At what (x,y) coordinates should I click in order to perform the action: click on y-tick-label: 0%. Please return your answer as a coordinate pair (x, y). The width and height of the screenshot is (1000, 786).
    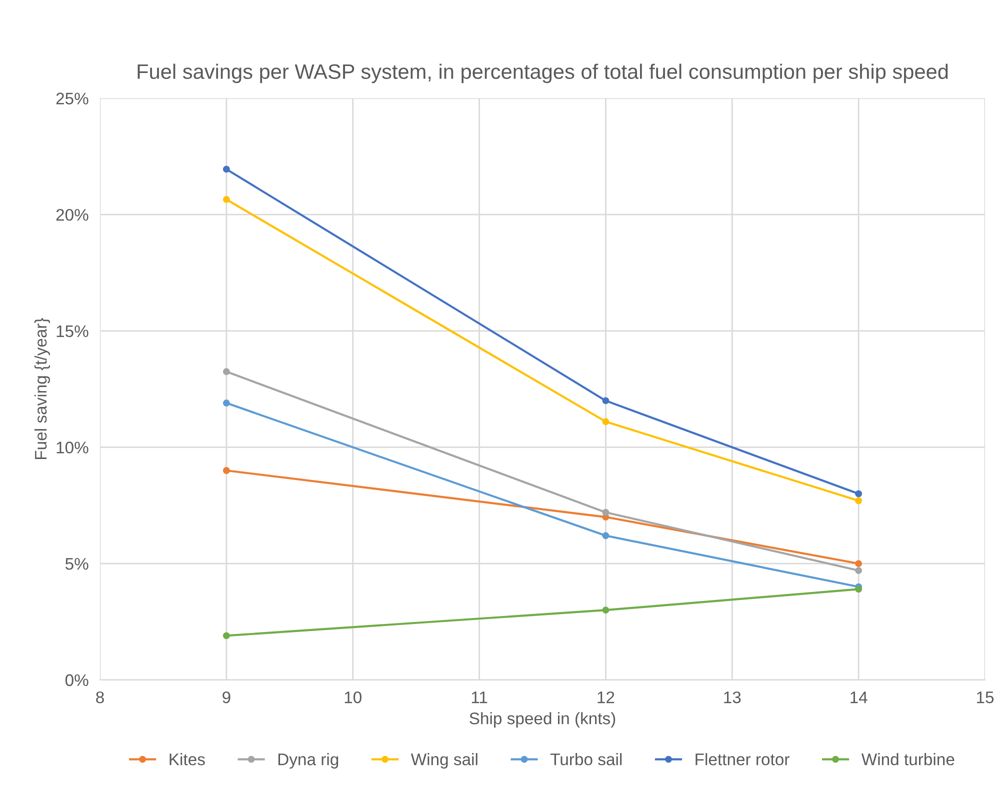
    Looking at the image, I should click on (76, 680).